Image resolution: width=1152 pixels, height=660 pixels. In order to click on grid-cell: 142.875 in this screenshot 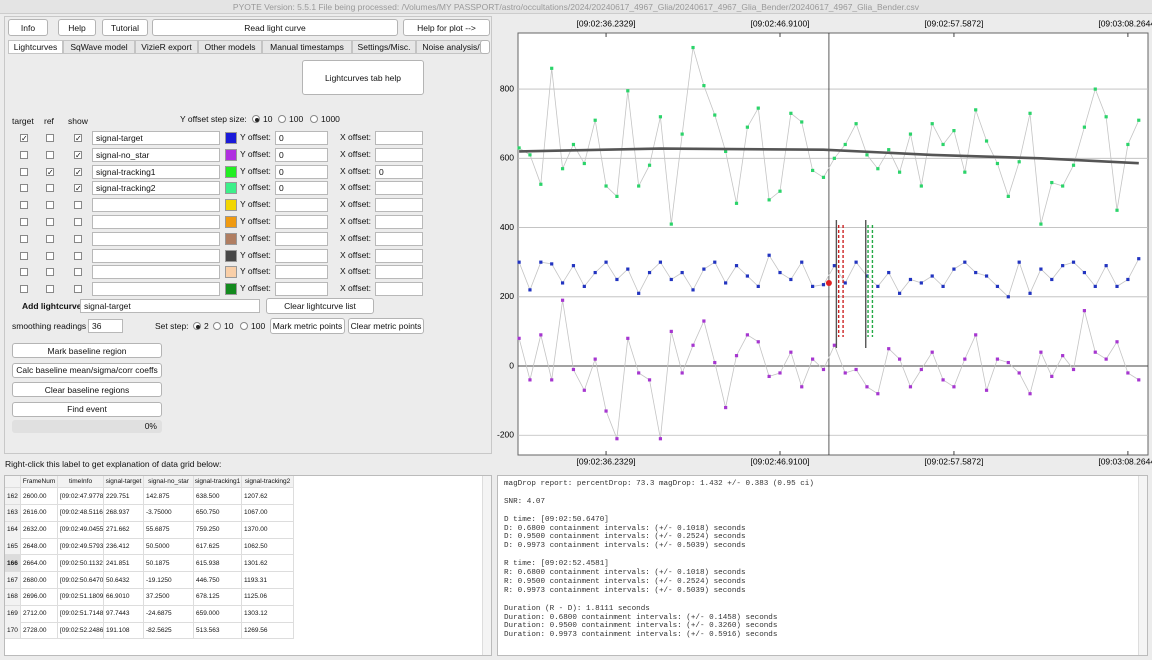, I will do `click(169, 496)`.